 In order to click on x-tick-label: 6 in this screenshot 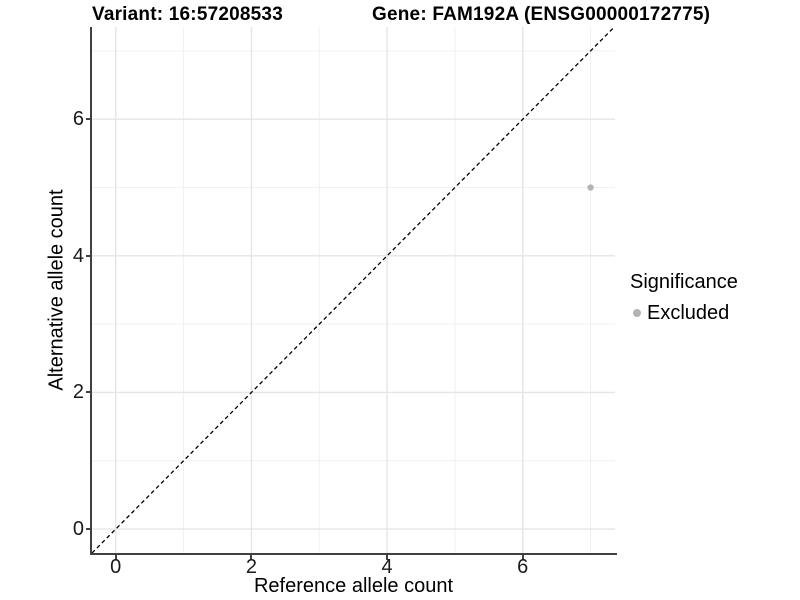, I will do `click(523, 567)`.